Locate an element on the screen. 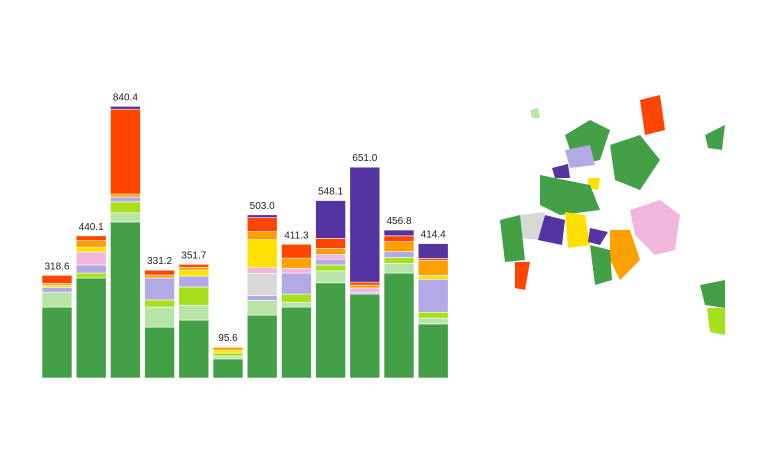 Image resolution: width=768 pixels, height=473 pixels. total-label: 456.8 is located at coordinates (398, 221).